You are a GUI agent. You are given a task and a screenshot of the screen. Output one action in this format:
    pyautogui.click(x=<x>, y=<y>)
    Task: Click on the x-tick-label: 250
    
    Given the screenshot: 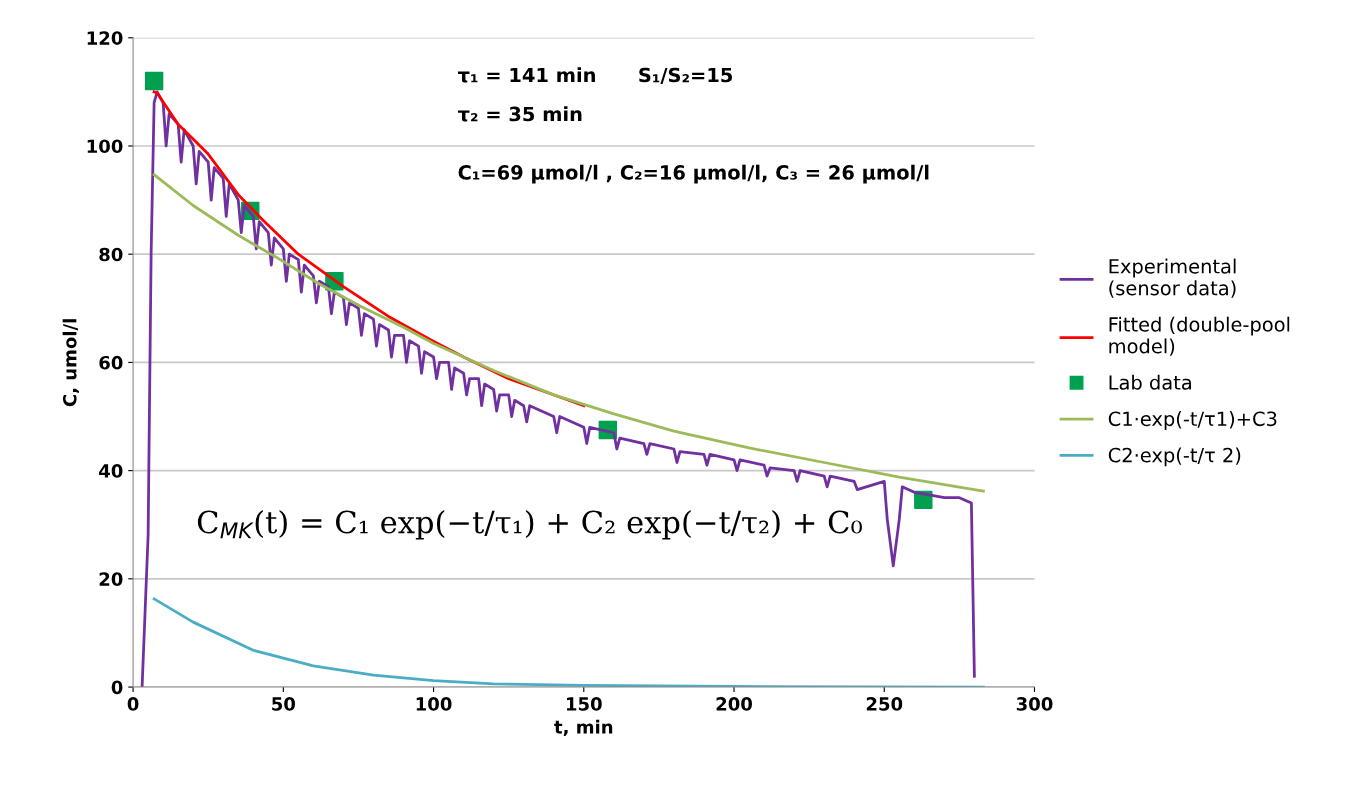 What is the action you would take?
    pyautogui.click(x=884, y=704)
    